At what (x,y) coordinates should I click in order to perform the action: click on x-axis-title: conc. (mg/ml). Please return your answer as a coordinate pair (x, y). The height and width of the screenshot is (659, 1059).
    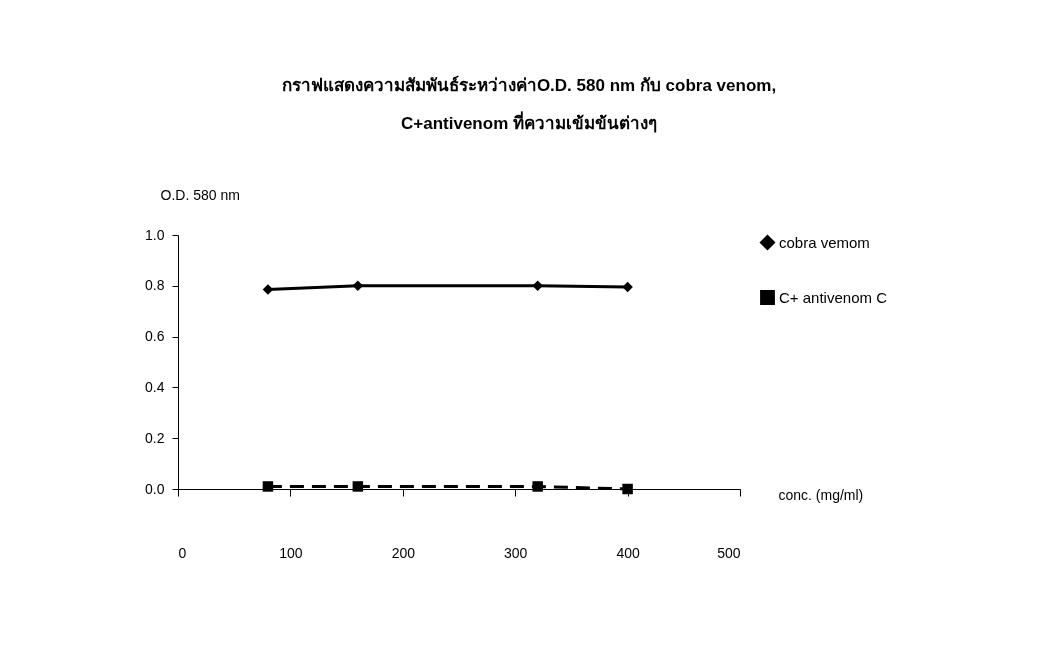
    Looking at the image, I should click on (821, 494).